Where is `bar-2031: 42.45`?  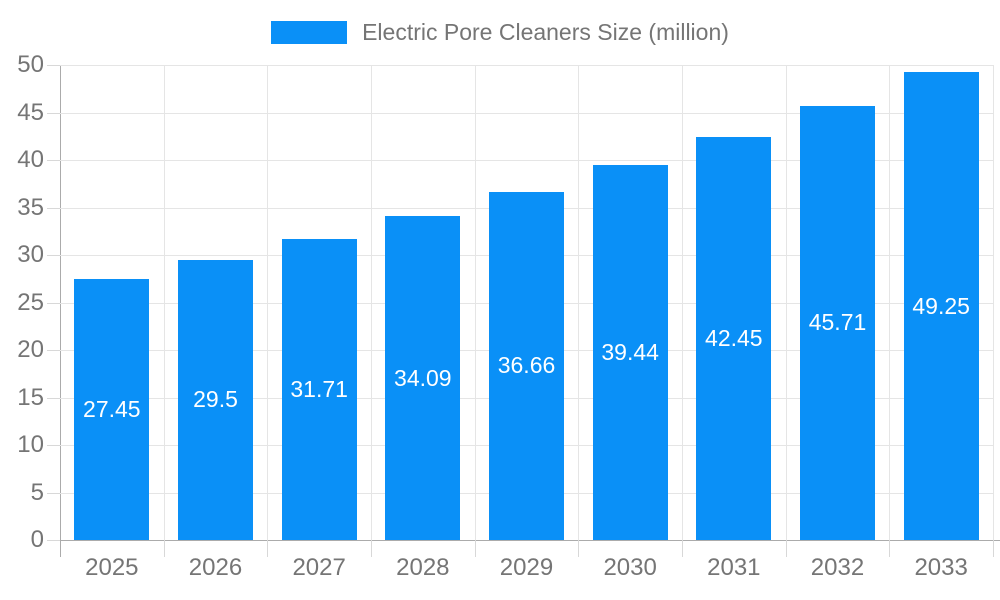
bar-2031: 42.45 is located at coordinates (734, 338).